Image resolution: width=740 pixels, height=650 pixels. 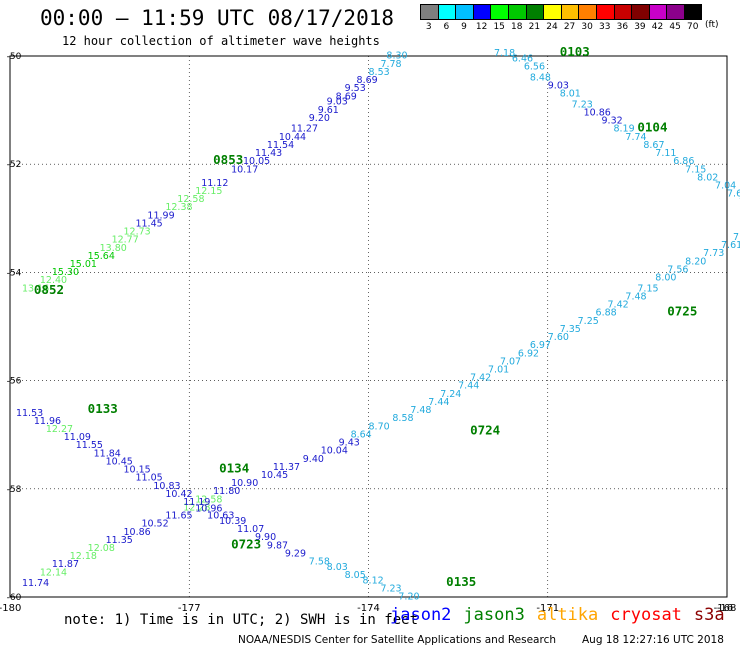 What do you see at coordinates (208, 509) in the screenshot?
I see `swh-value-label: 10.96` at bounding box center [208, 509].